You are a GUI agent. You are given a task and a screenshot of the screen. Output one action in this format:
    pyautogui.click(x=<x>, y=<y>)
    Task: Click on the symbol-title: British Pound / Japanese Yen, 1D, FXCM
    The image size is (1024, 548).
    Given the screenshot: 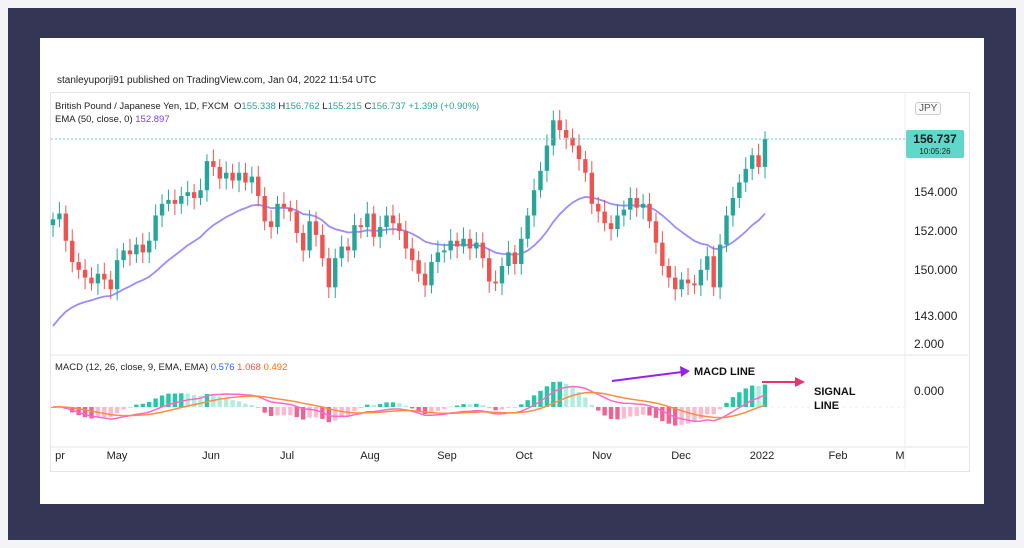 What is the action you would take?
    pyautogui.click(x=142, y=106)
    